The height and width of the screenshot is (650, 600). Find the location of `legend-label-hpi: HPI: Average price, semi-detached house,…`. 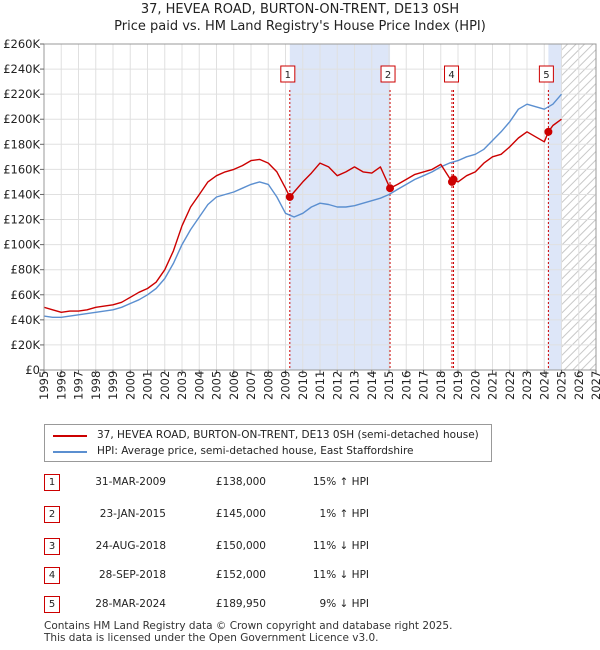

legend-label-hpi: HPI: Average price, semi-detached house,… is located at coordinates (255, 451).